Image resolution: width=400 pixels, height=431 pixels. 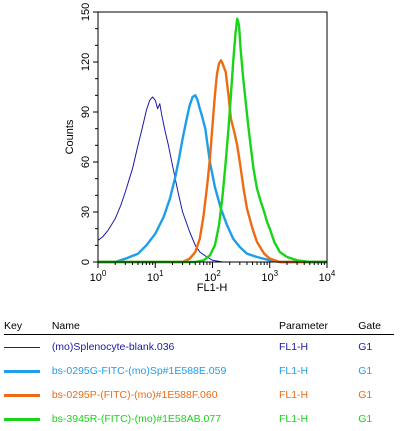 I want to click on y-tick-label: 150, so click(x=86, y=12).